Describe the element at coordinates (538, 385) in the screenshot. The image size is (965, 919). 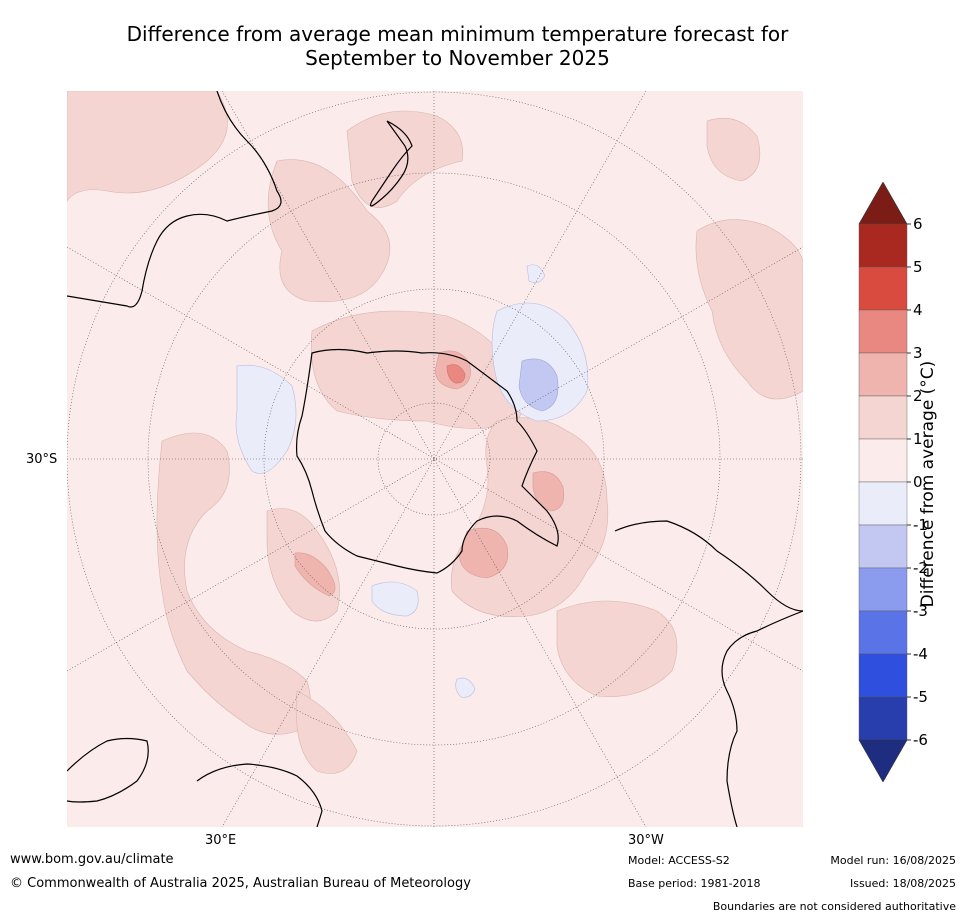
I see `anomaly-neg2-neg1-regions` at that location.